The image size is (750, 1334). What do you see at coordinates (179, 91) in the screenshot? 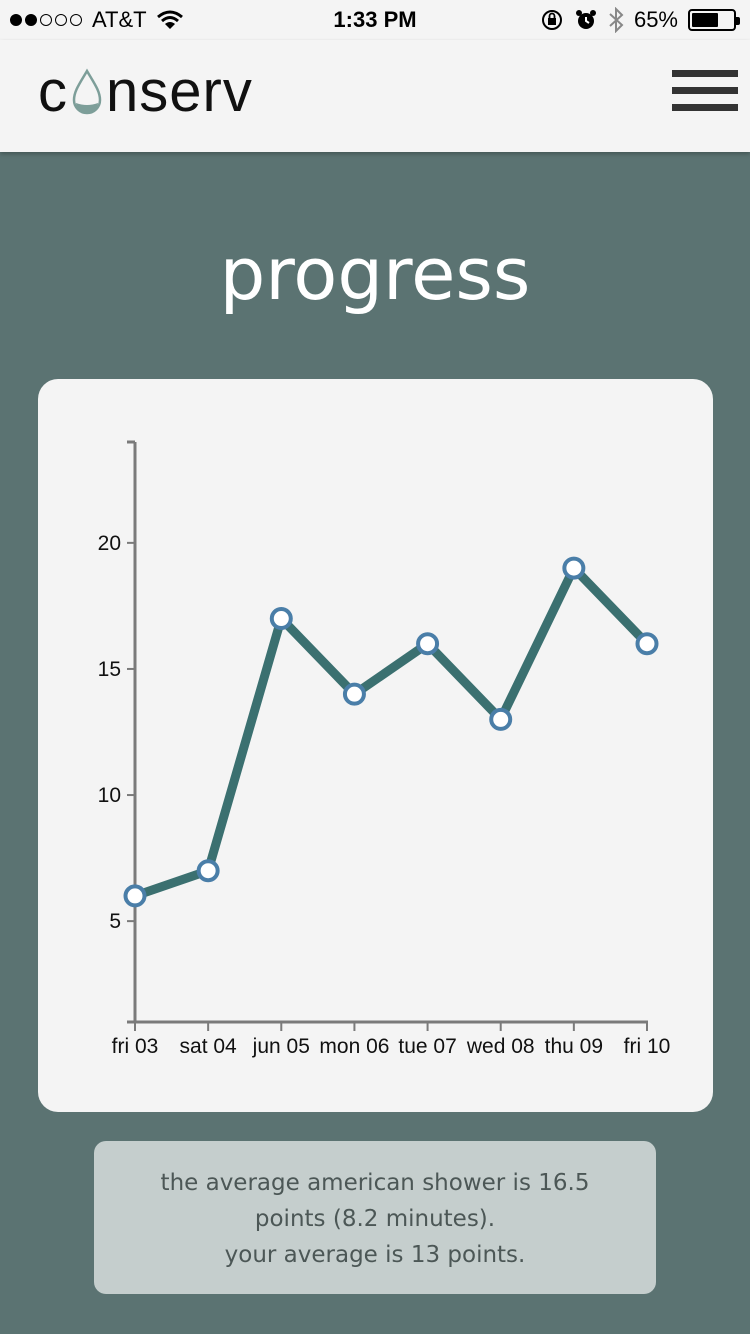
I see `logo-suffix: nserv` at bounding box center [179, 91].